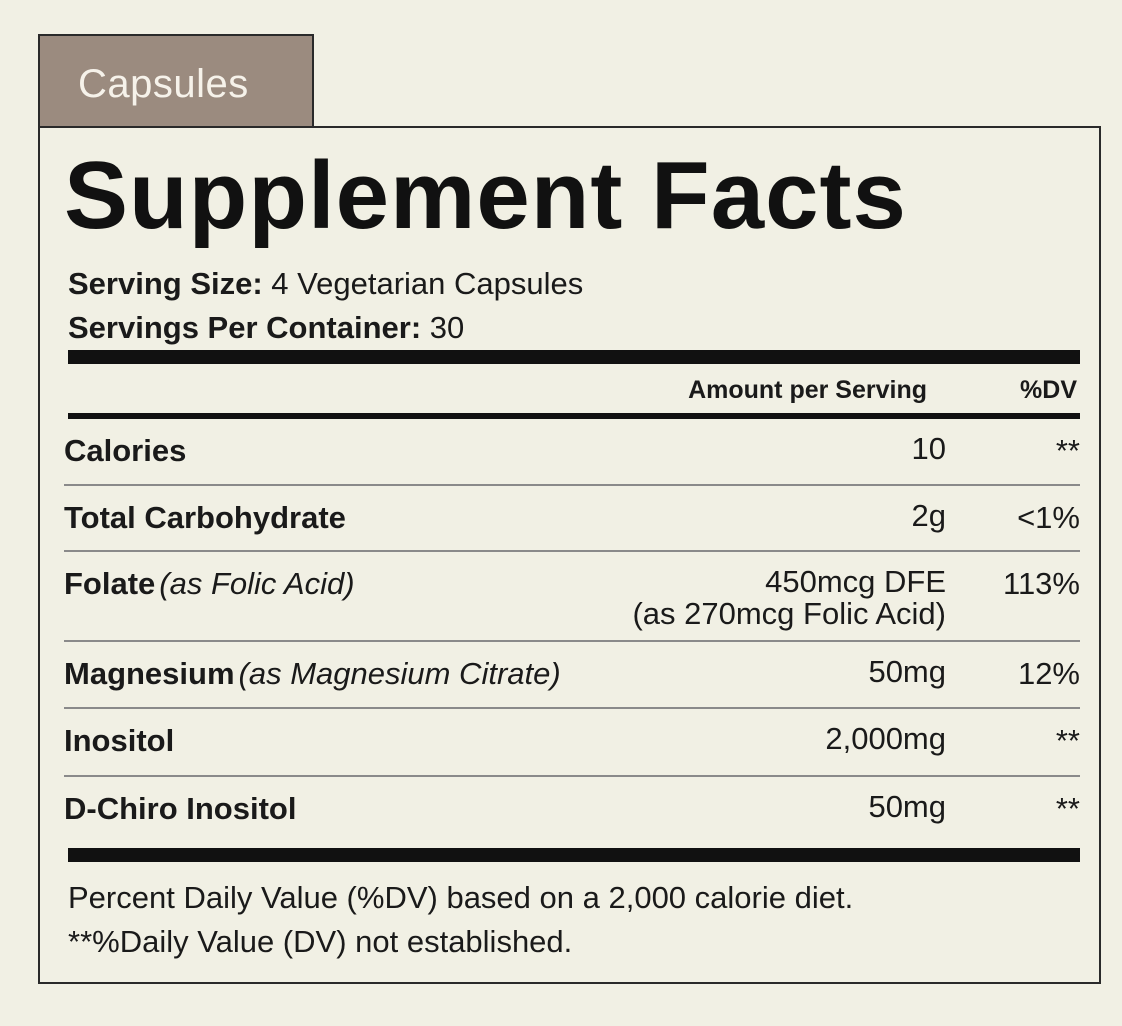  Describe the element at coordinates (572, 452) in the screenshot. I see `nutrient-row: Calories 10 **` at that location.